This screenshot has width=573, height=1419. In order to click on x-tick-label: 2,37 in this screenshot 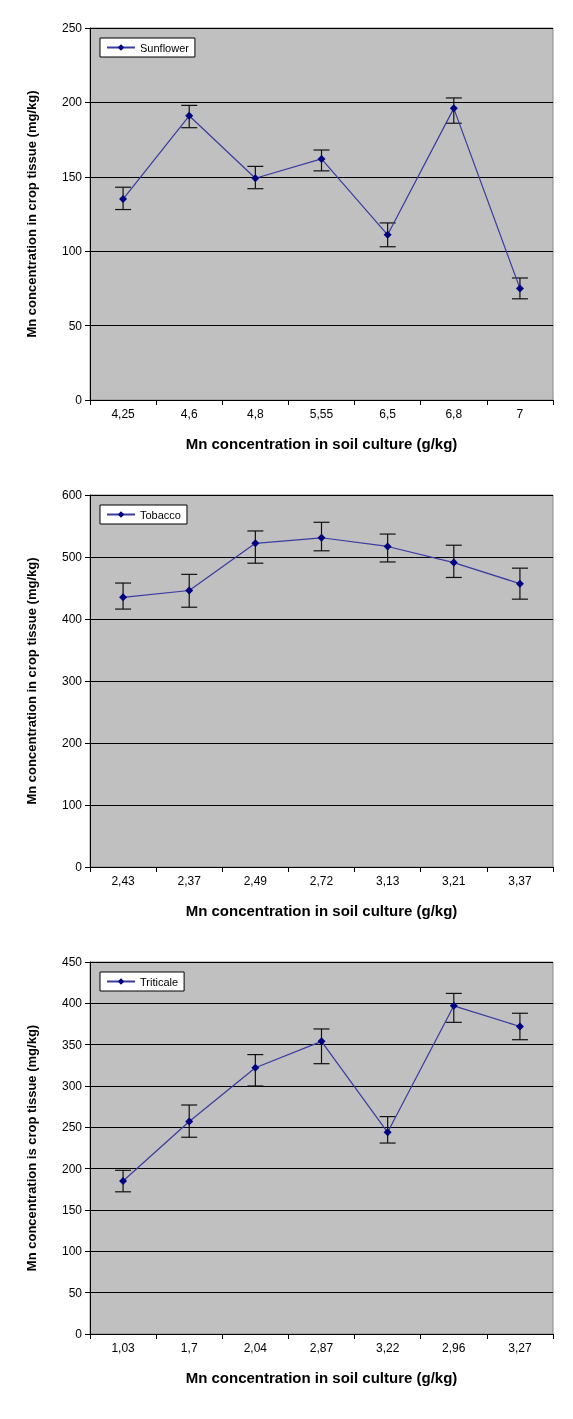, I will do `click(189, 881)`.